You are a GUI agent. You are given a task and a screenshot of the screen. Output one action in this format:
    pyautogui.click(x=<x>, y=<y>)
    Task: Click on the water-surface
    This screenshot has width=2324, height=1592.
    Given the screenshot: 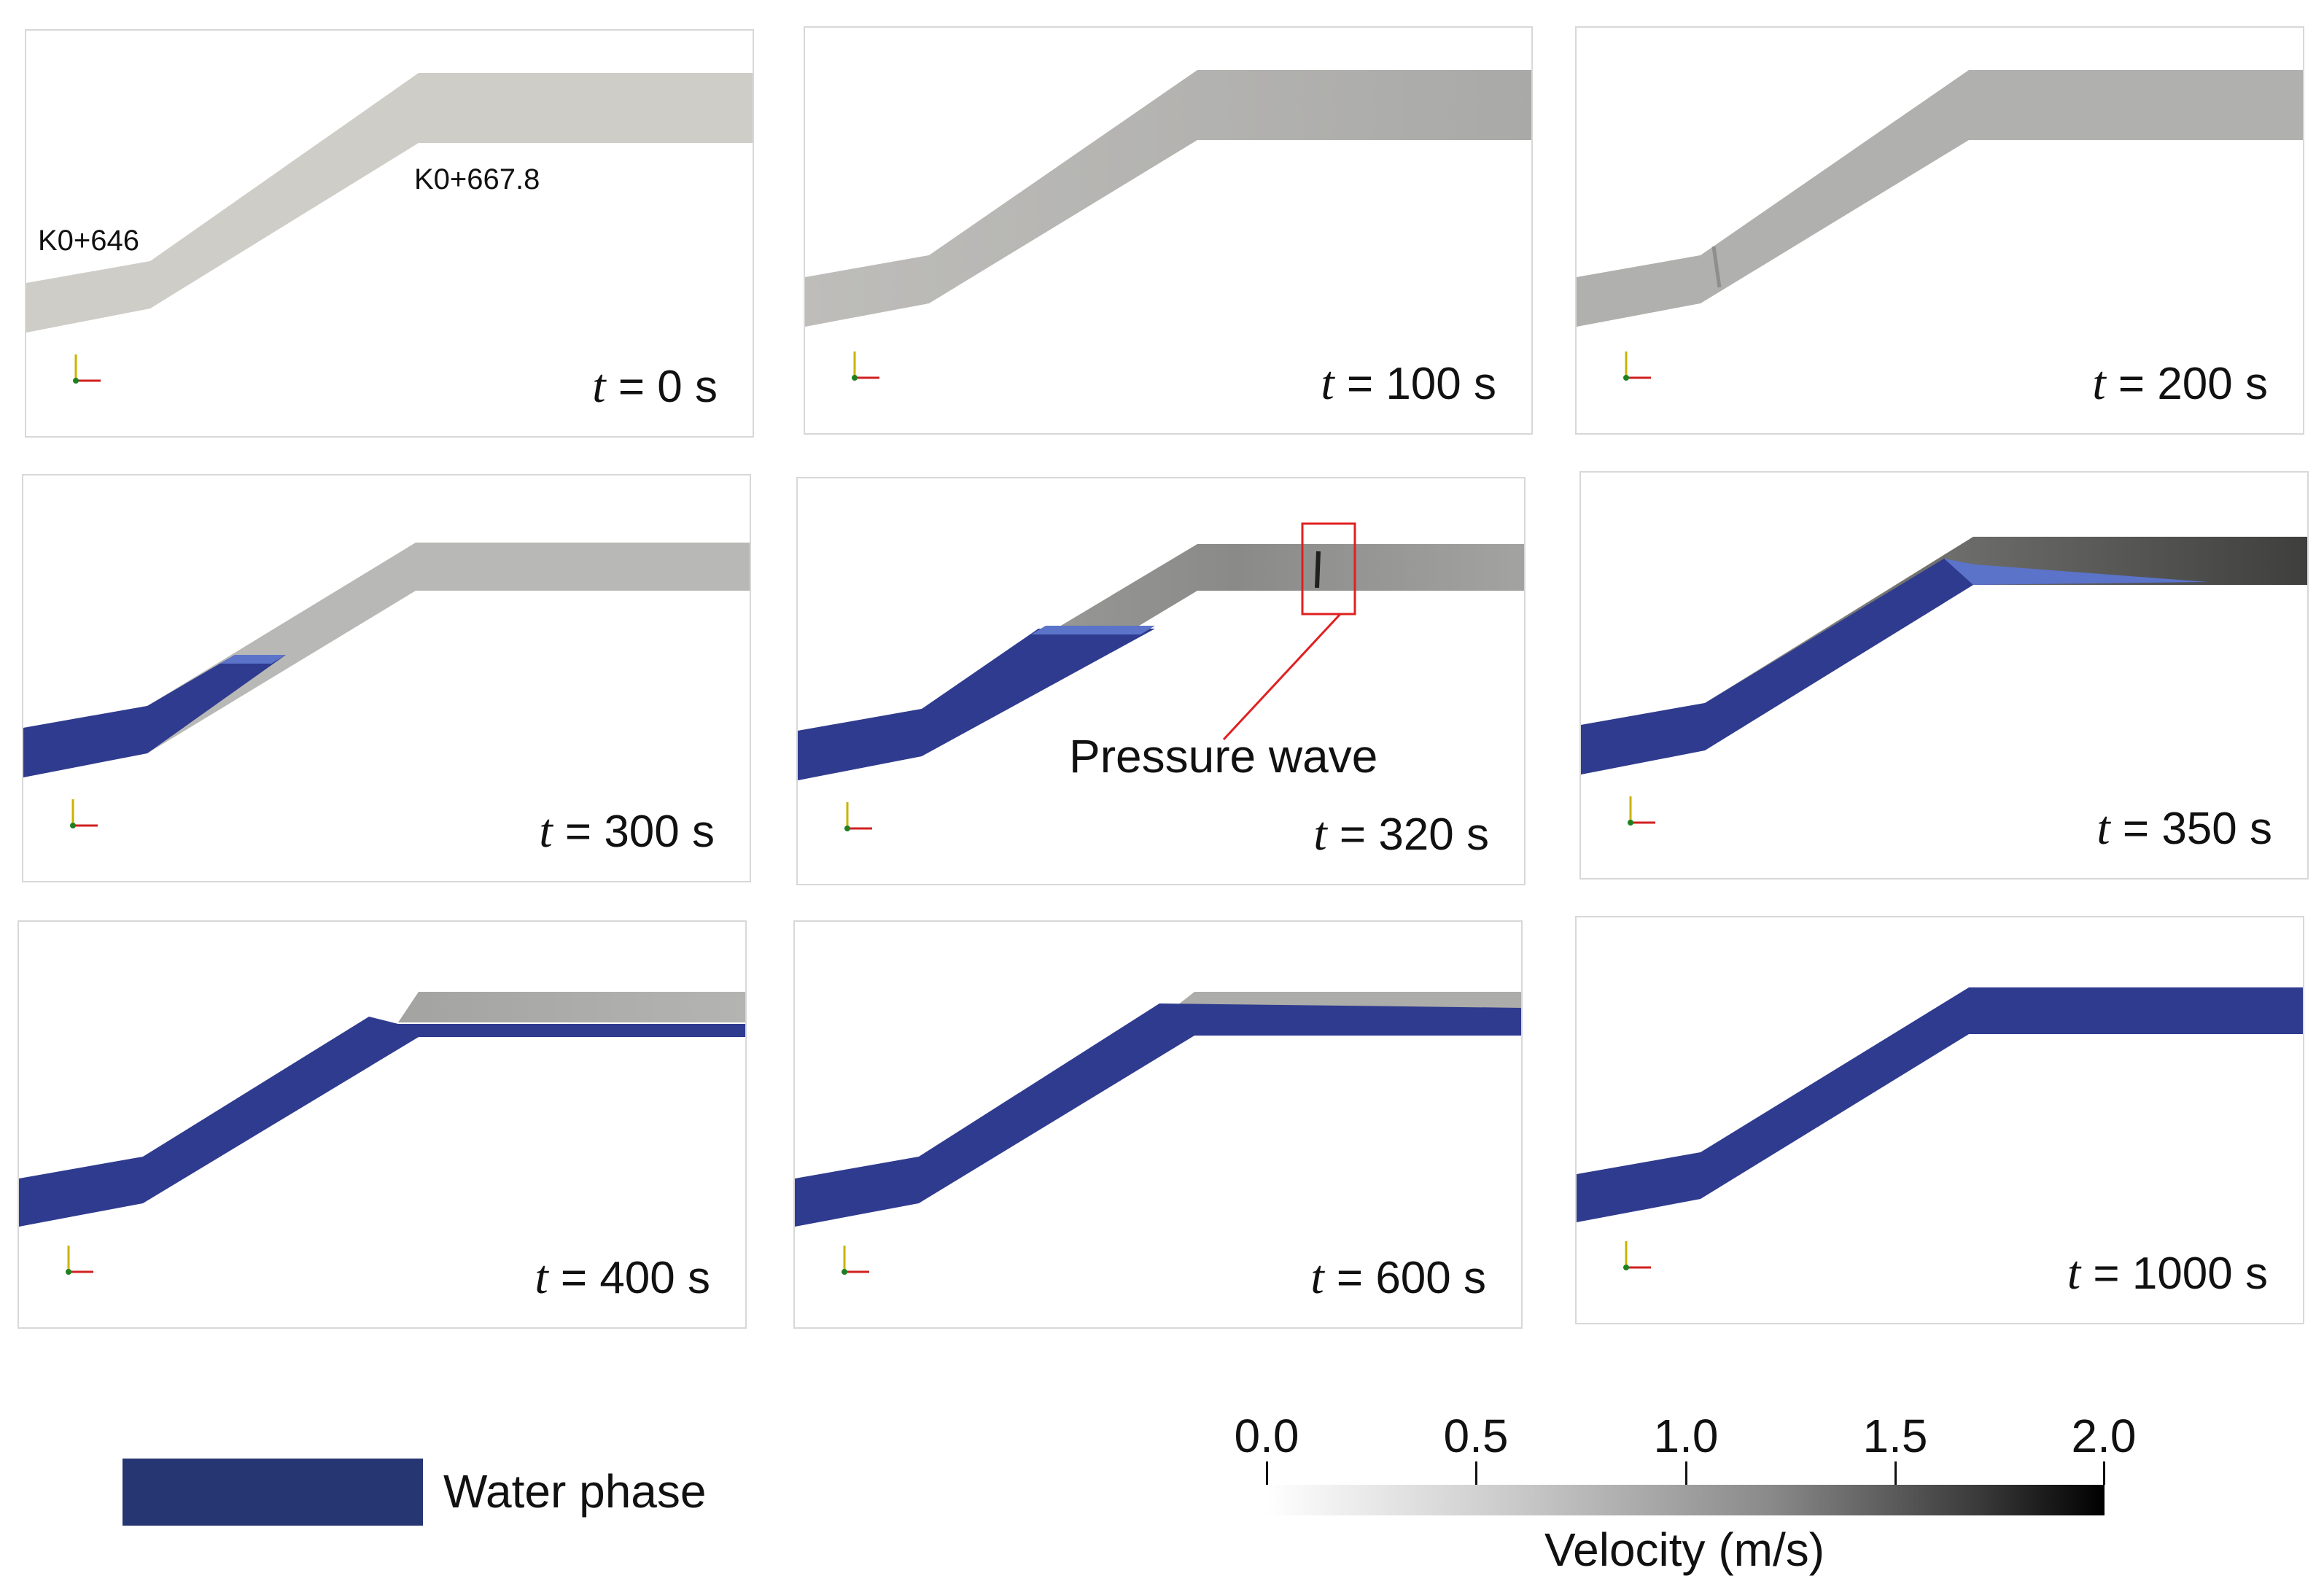 What is the action you would take?
    pyautogui.click(x=2076, y=572)
    